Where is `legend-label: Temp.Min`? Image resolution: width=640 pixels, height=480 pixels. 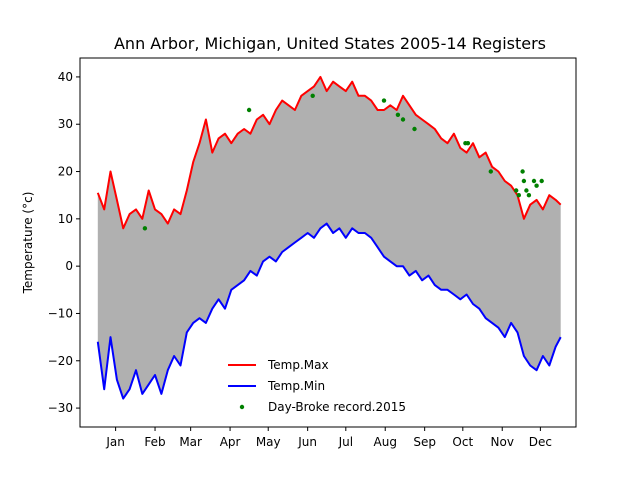
legend-label: Temp.Min is located at coordinates (296, 386).